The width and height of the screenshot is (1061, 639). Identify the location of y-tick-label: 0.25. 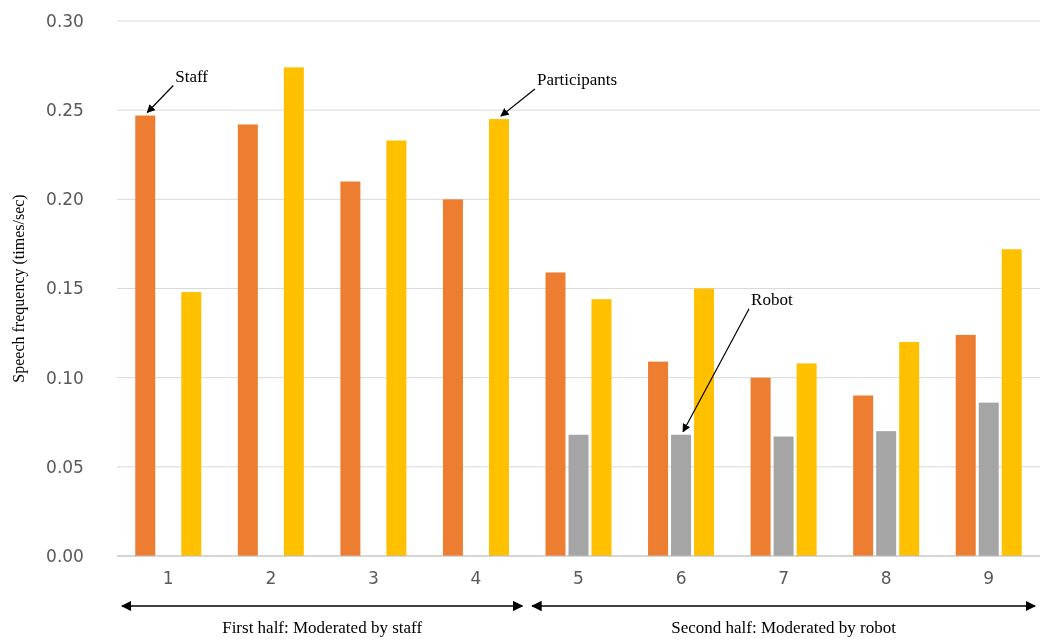
(65, 110).